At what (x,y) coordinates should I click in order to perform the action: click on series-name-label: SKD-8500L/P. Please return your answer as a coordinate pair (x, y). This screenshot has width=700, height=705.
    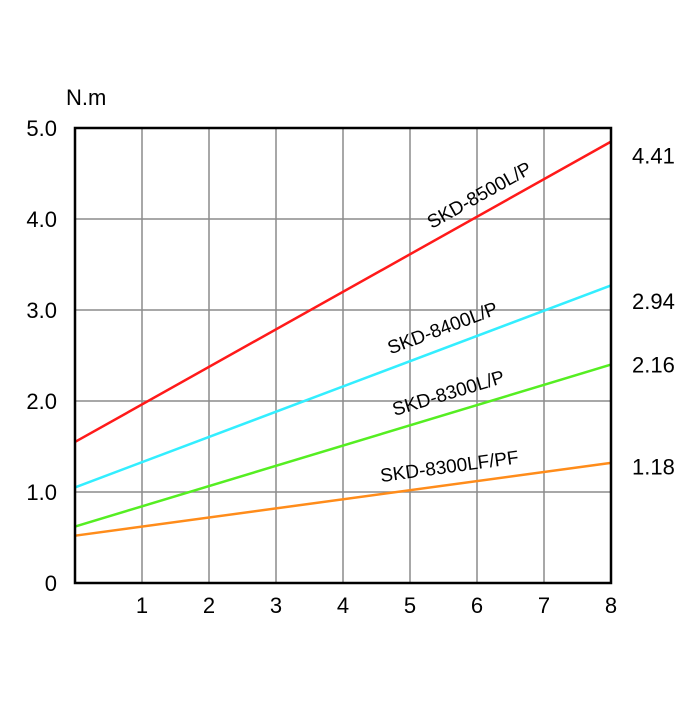
    Looking at the image, I should click on (480, 195).